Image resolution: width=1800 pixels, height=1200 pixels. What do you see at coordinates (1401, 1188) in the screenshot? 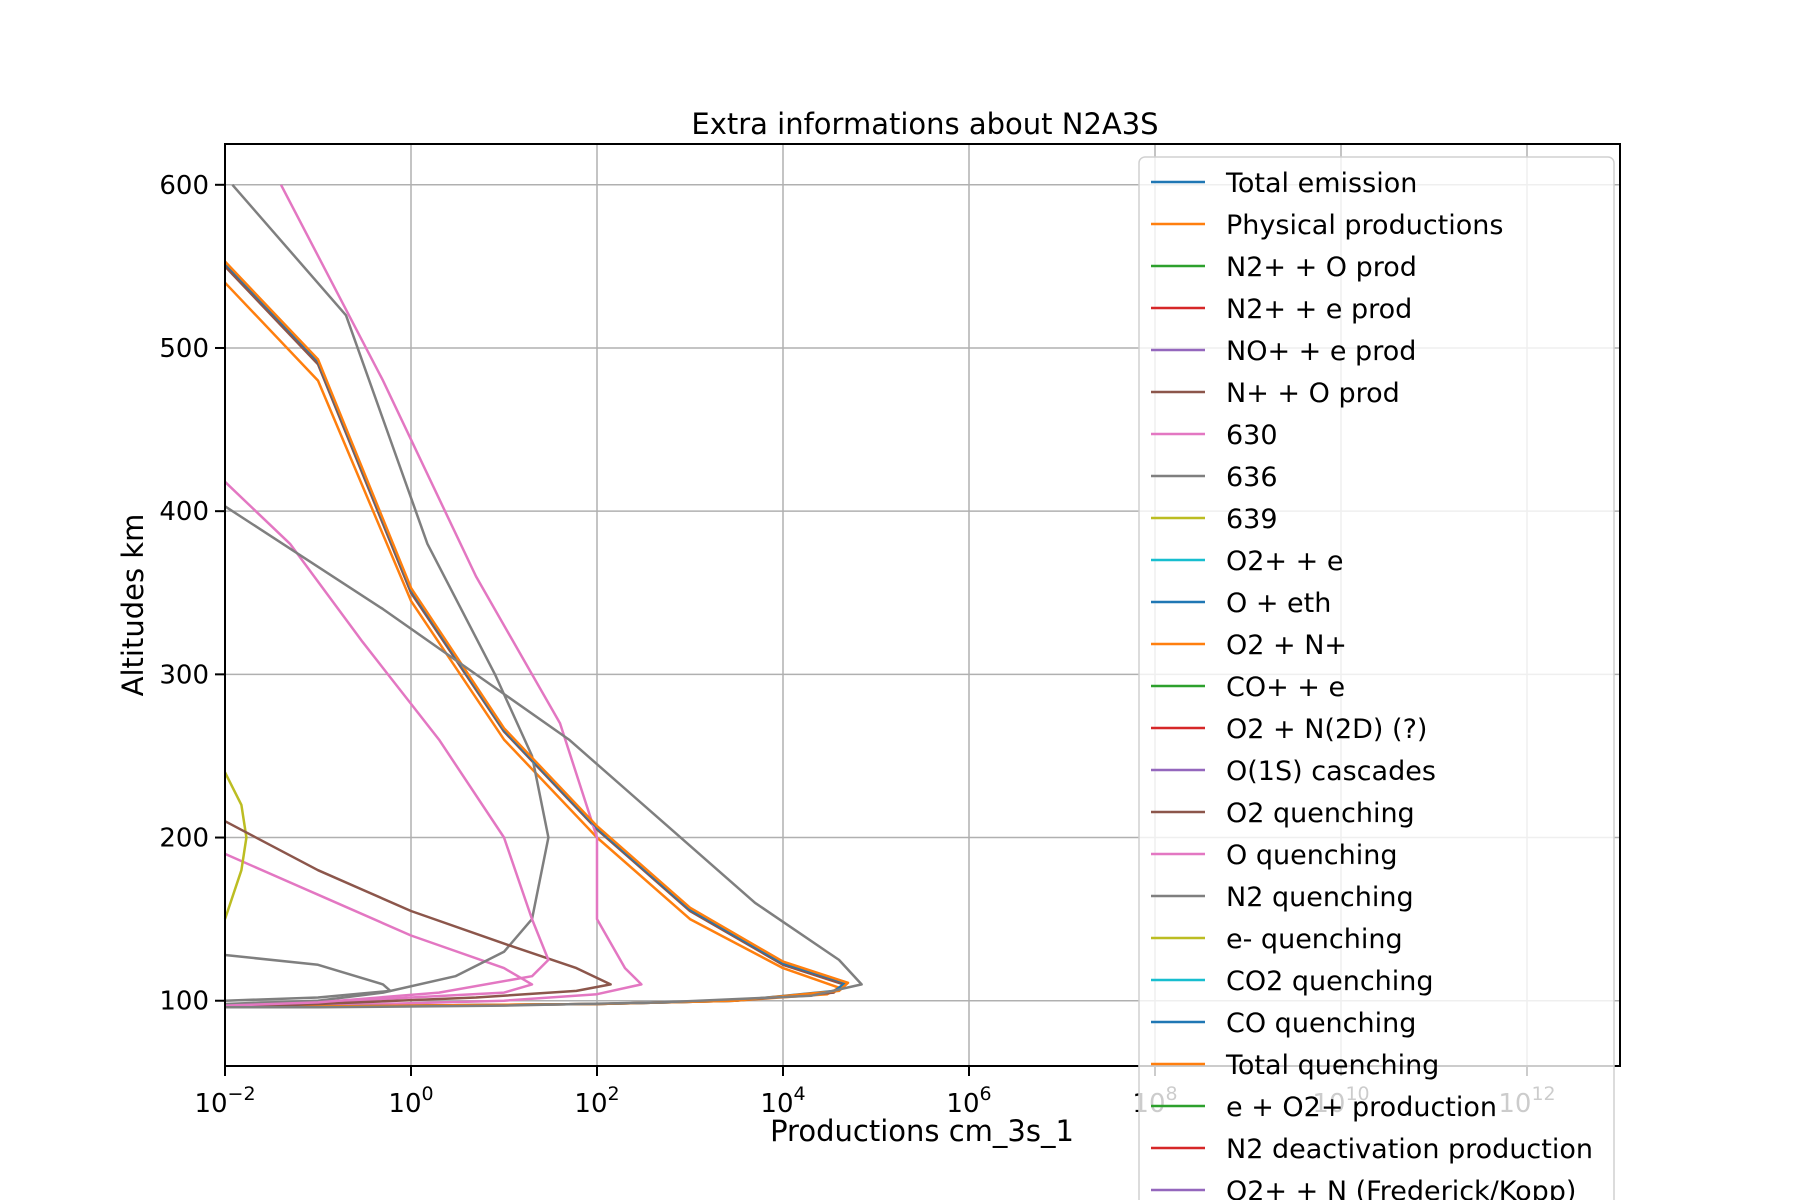
I see `legend-label: O2+ + N (Frederick/Kopp)` at bounding box center [1401, 1188].